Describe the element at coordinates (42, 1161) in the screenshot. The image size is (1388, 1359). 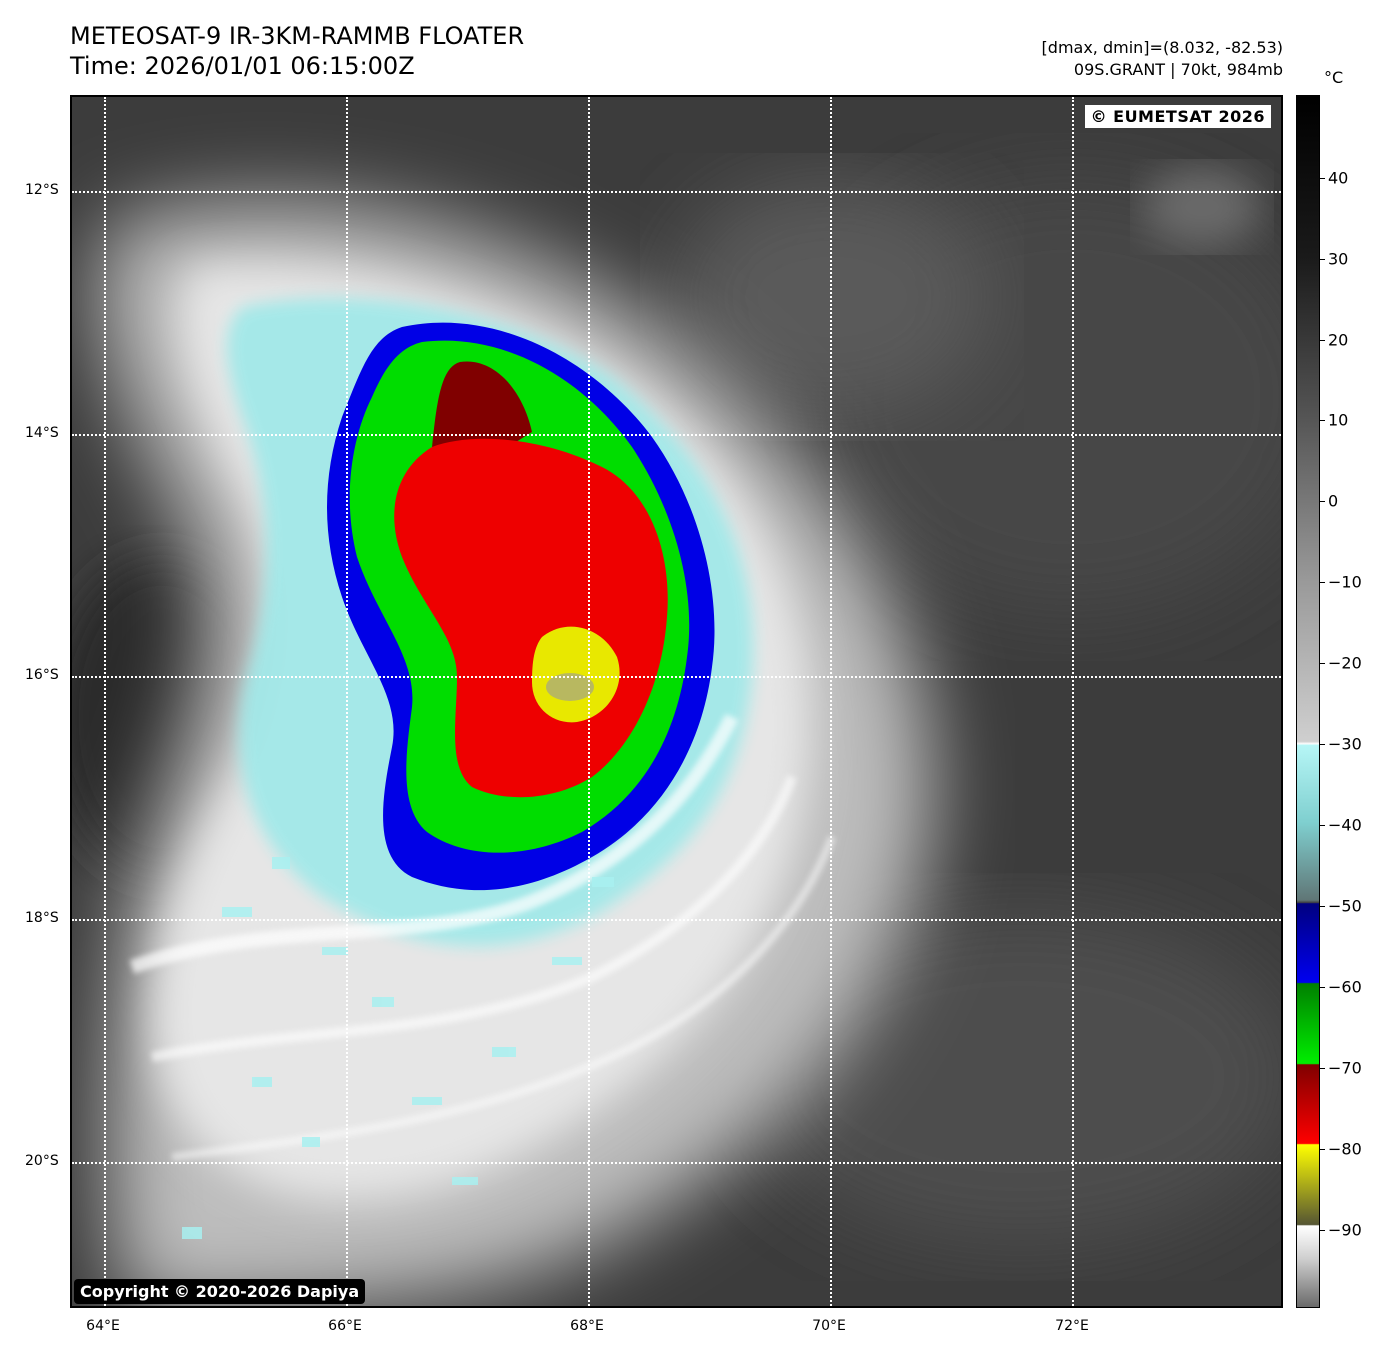
I see `lat-label: 20°S` at that location.